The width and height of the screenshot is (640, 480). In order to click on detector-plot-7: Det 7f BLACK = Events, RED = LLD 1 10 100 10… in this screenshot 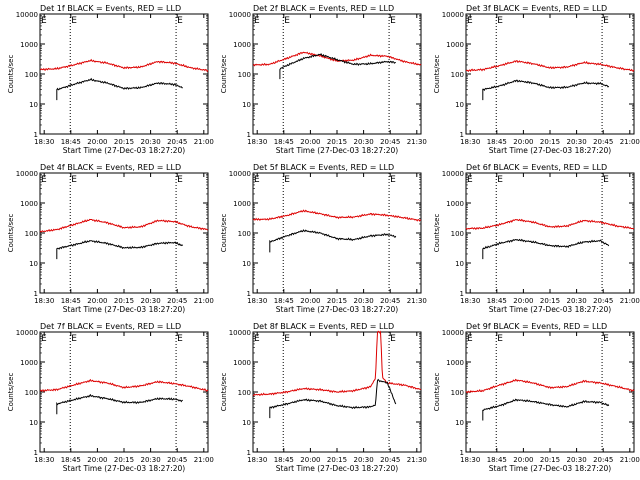, I will do `click(110, 397)`.